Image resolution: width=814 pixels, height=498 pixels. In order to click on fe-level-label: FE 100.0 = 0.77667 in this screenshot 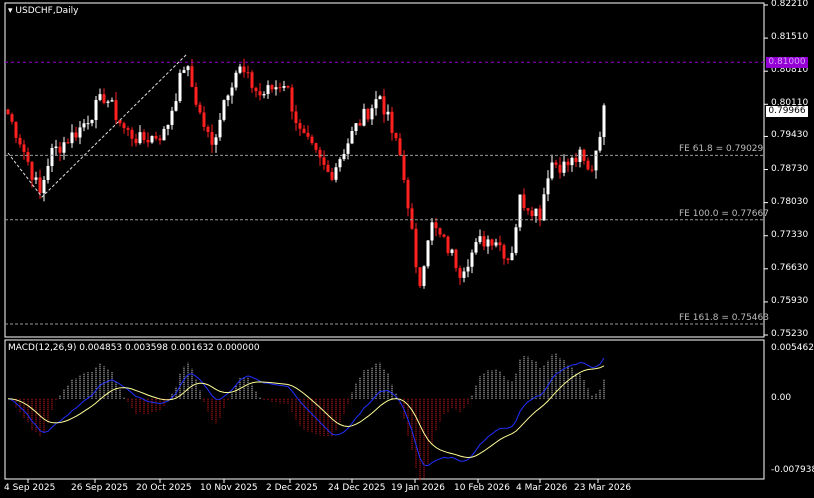, I will do `click(724, 213)`.